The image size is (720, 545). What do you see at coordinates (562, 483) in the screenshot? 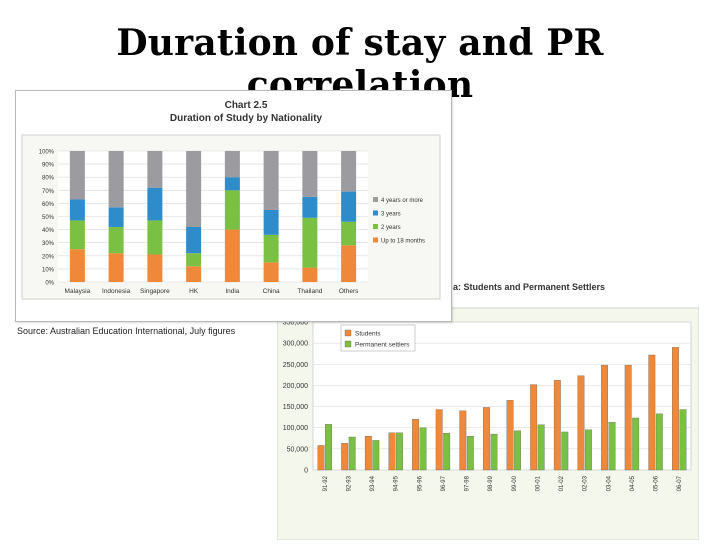
I see `chart2-x-tick-label: 01-02` at bounding box center [562, 483].